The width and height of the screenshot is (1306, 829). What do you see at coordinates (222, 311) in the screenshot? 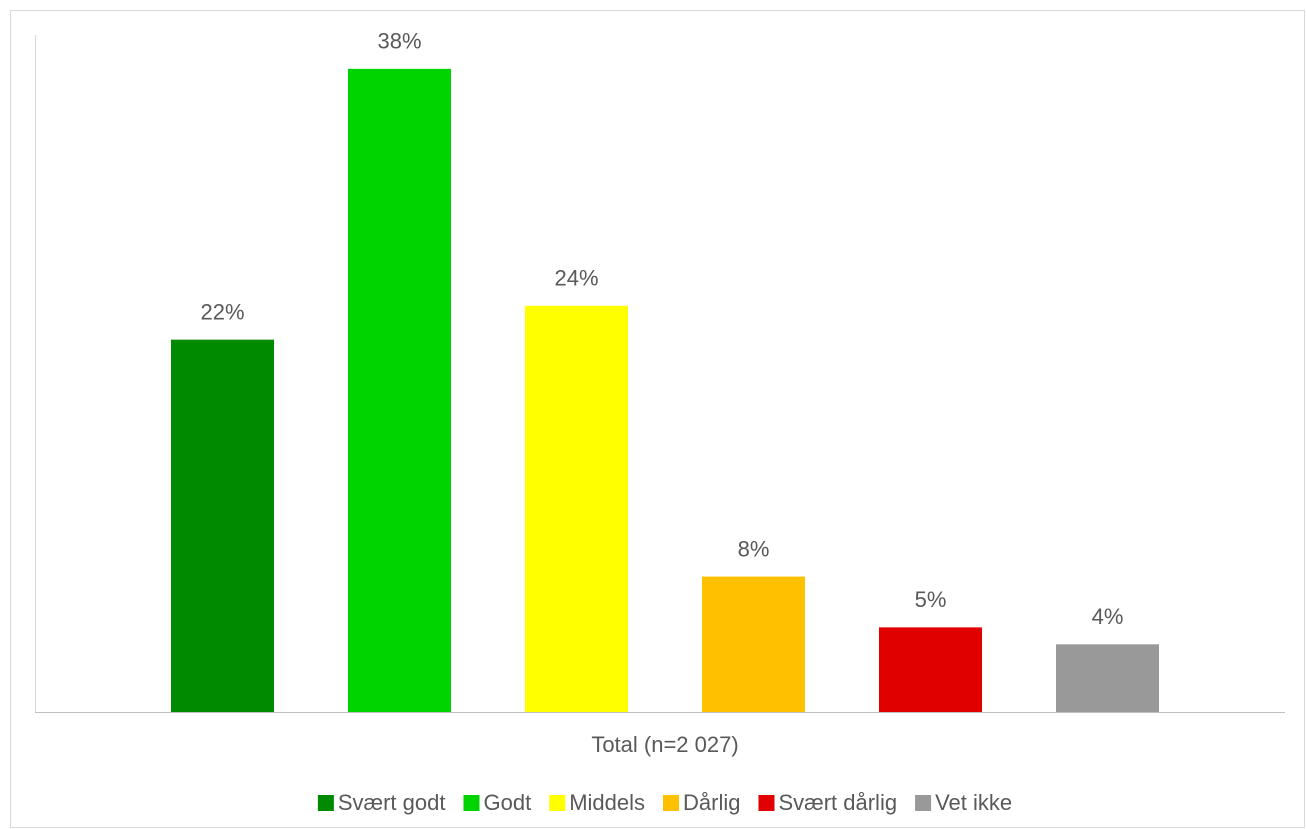
I see `data-label: 22%` at bounding box center [222, 311].